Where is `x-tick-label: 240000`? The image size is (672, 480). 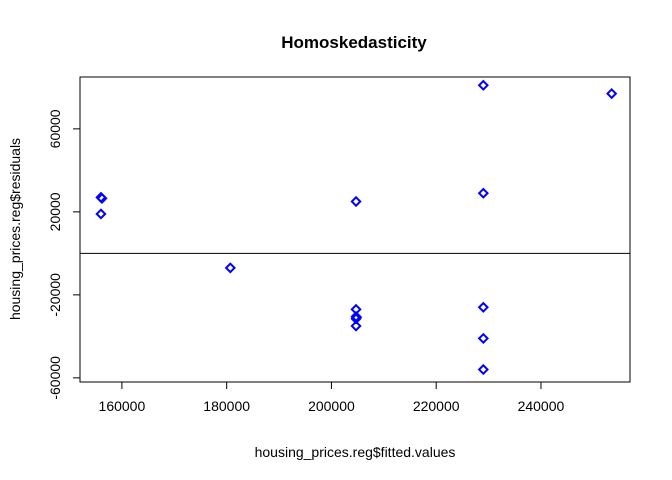 x-tick-label: 240000 is located at coordinates (541, 406).